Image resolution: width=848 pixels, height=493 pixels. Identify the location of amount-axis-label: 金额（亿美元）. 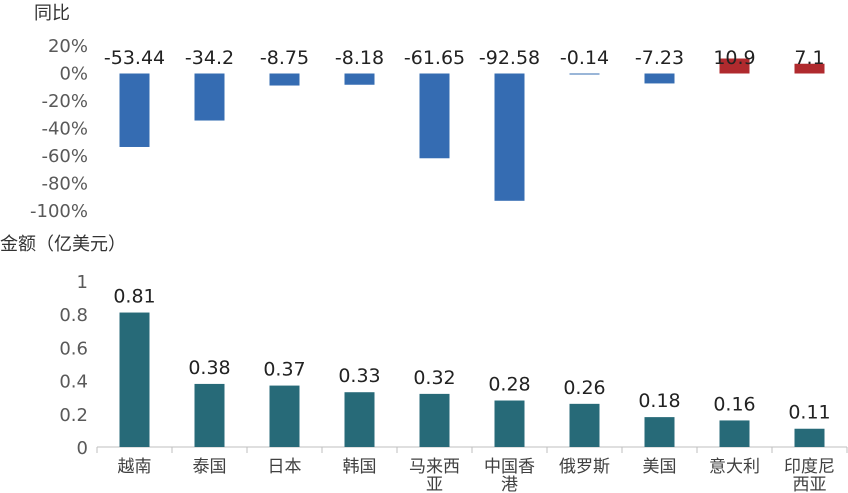
(63, 244).